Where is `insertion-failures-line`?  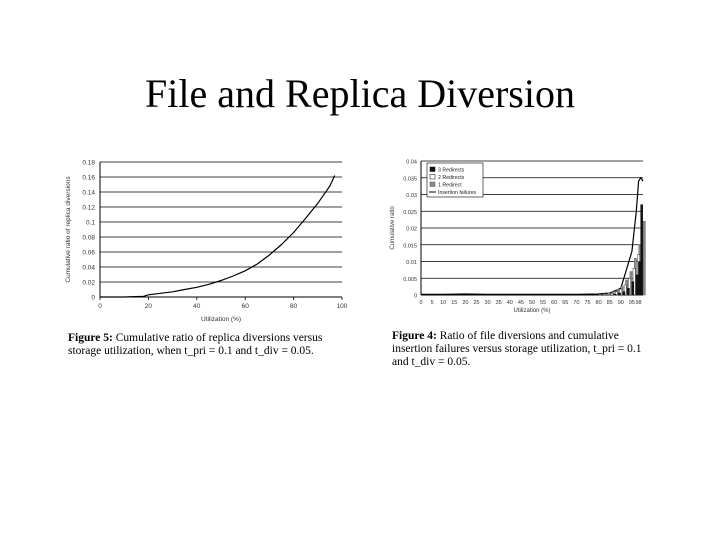 insertion-failures-line is located at coordinates (532, 235).